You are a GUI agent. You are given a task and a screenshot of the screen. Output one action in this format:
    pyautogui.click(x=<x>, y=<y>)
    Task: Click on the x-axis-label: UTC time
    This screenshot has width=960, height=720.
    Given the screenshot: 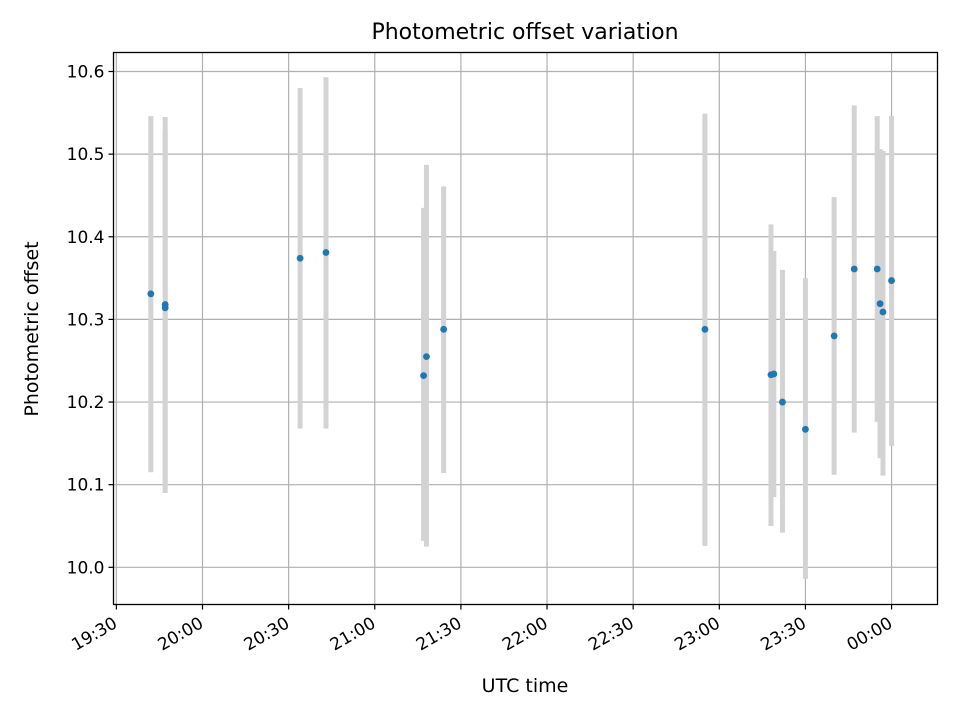 What is the action you would take?
    pyautogui.click(x=525, y=686)
    